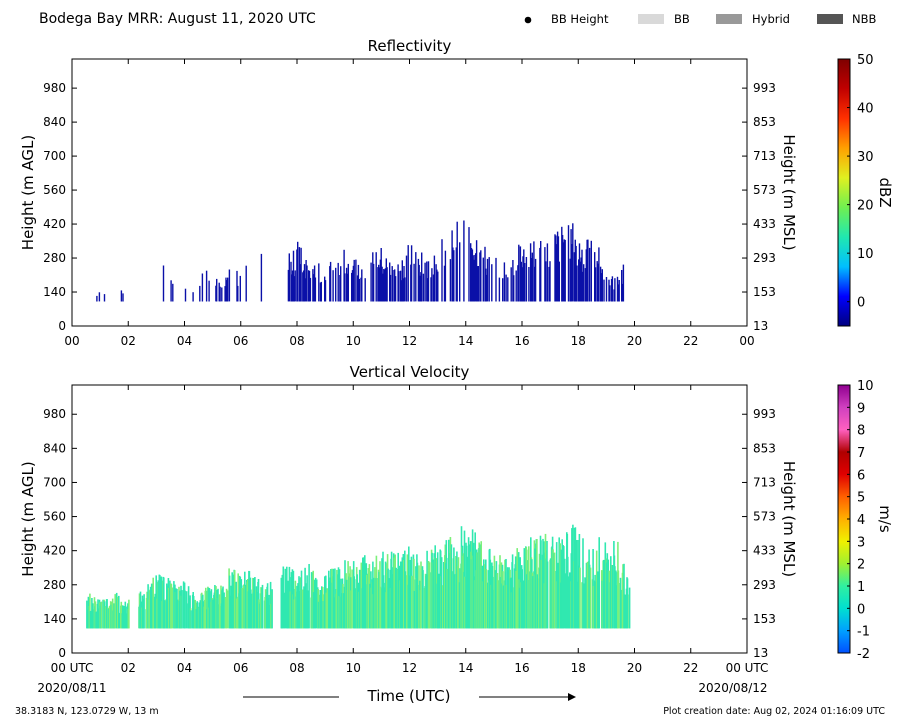 This screenshot has width=900, height=725. Describe the element at coordinates (789, 519) in the screenshot. I see `y-axis-label-right: Height (m MSL)` at that location.